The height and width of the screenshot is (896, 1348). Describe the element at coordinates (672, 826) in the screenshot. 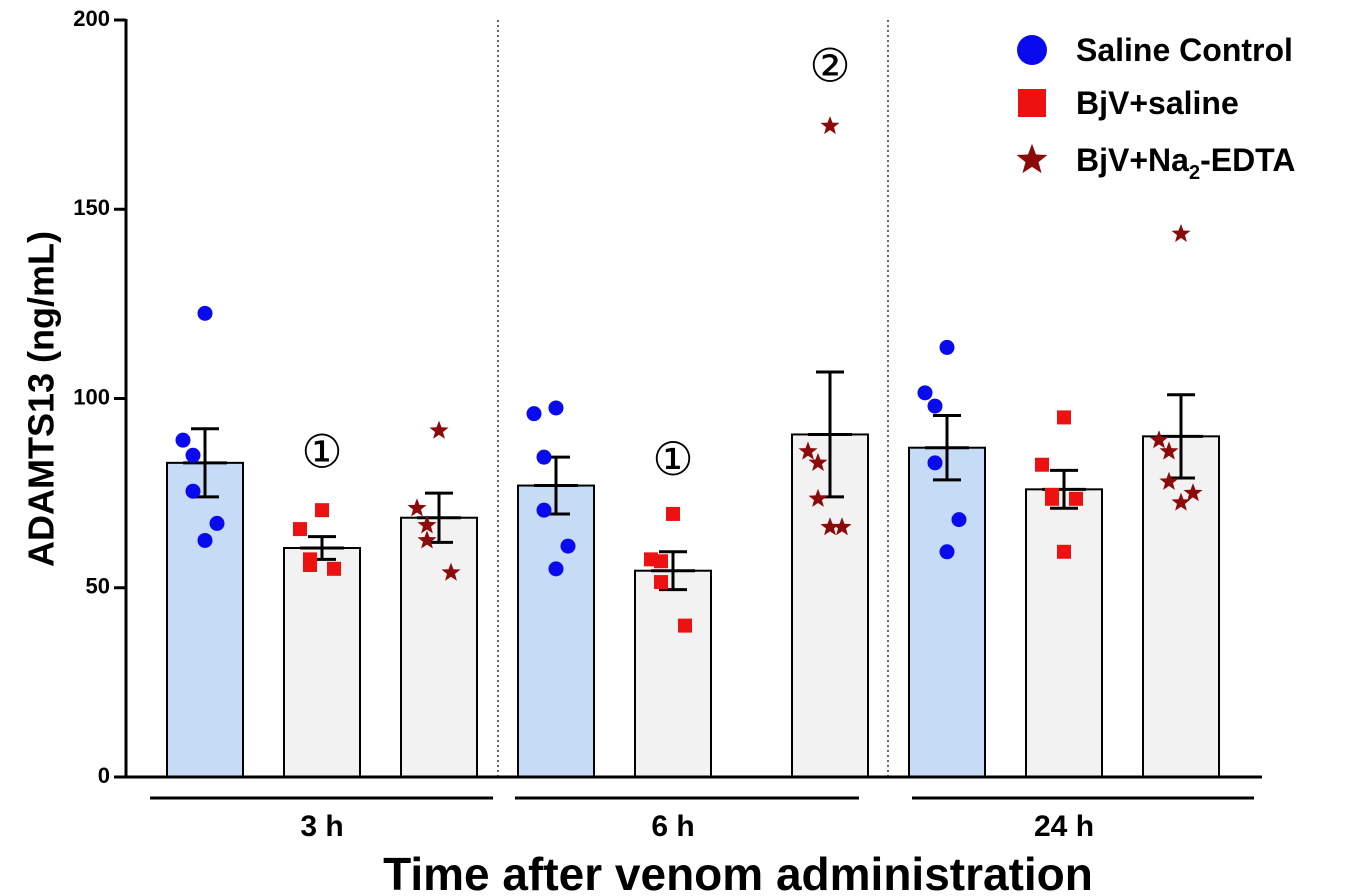

I see `x-group-label: 6 h` at that location.